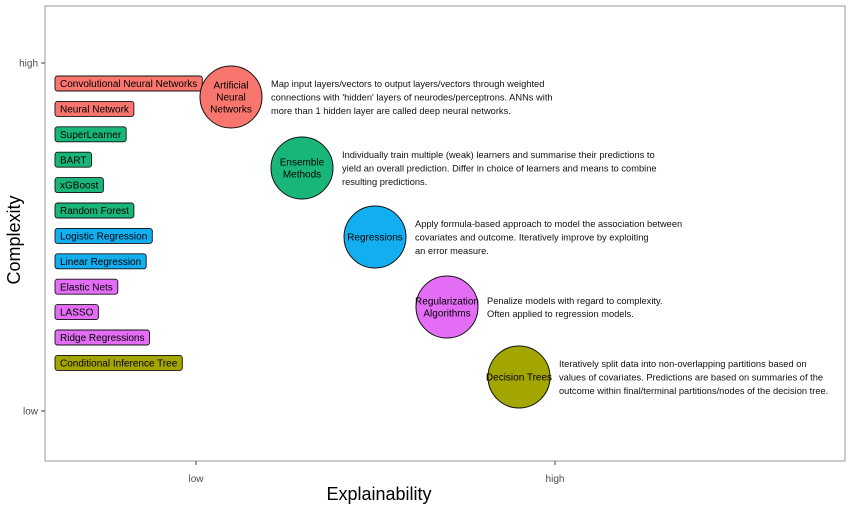 The width and height of the screenshot is (850, 515). What do you see at coordinates (555, 479) in the screenshot?
I see `x-tick-label: high` at bounding box center [555, 479].